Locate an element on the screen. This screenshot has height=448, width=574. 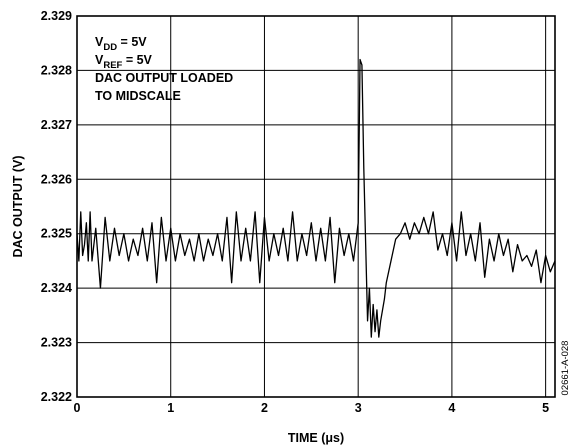
y-tick-label-5: 2.327 is located at coordinates (56, 125).